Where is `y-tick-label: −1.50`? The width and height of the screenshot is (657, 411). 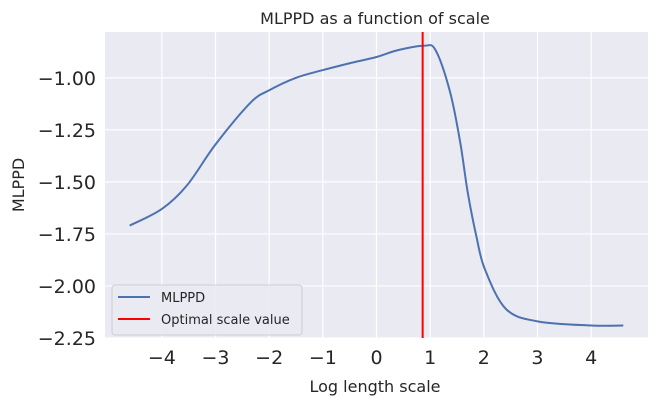
y-tick-label: −1.50 is located at coordinates (67, 183).